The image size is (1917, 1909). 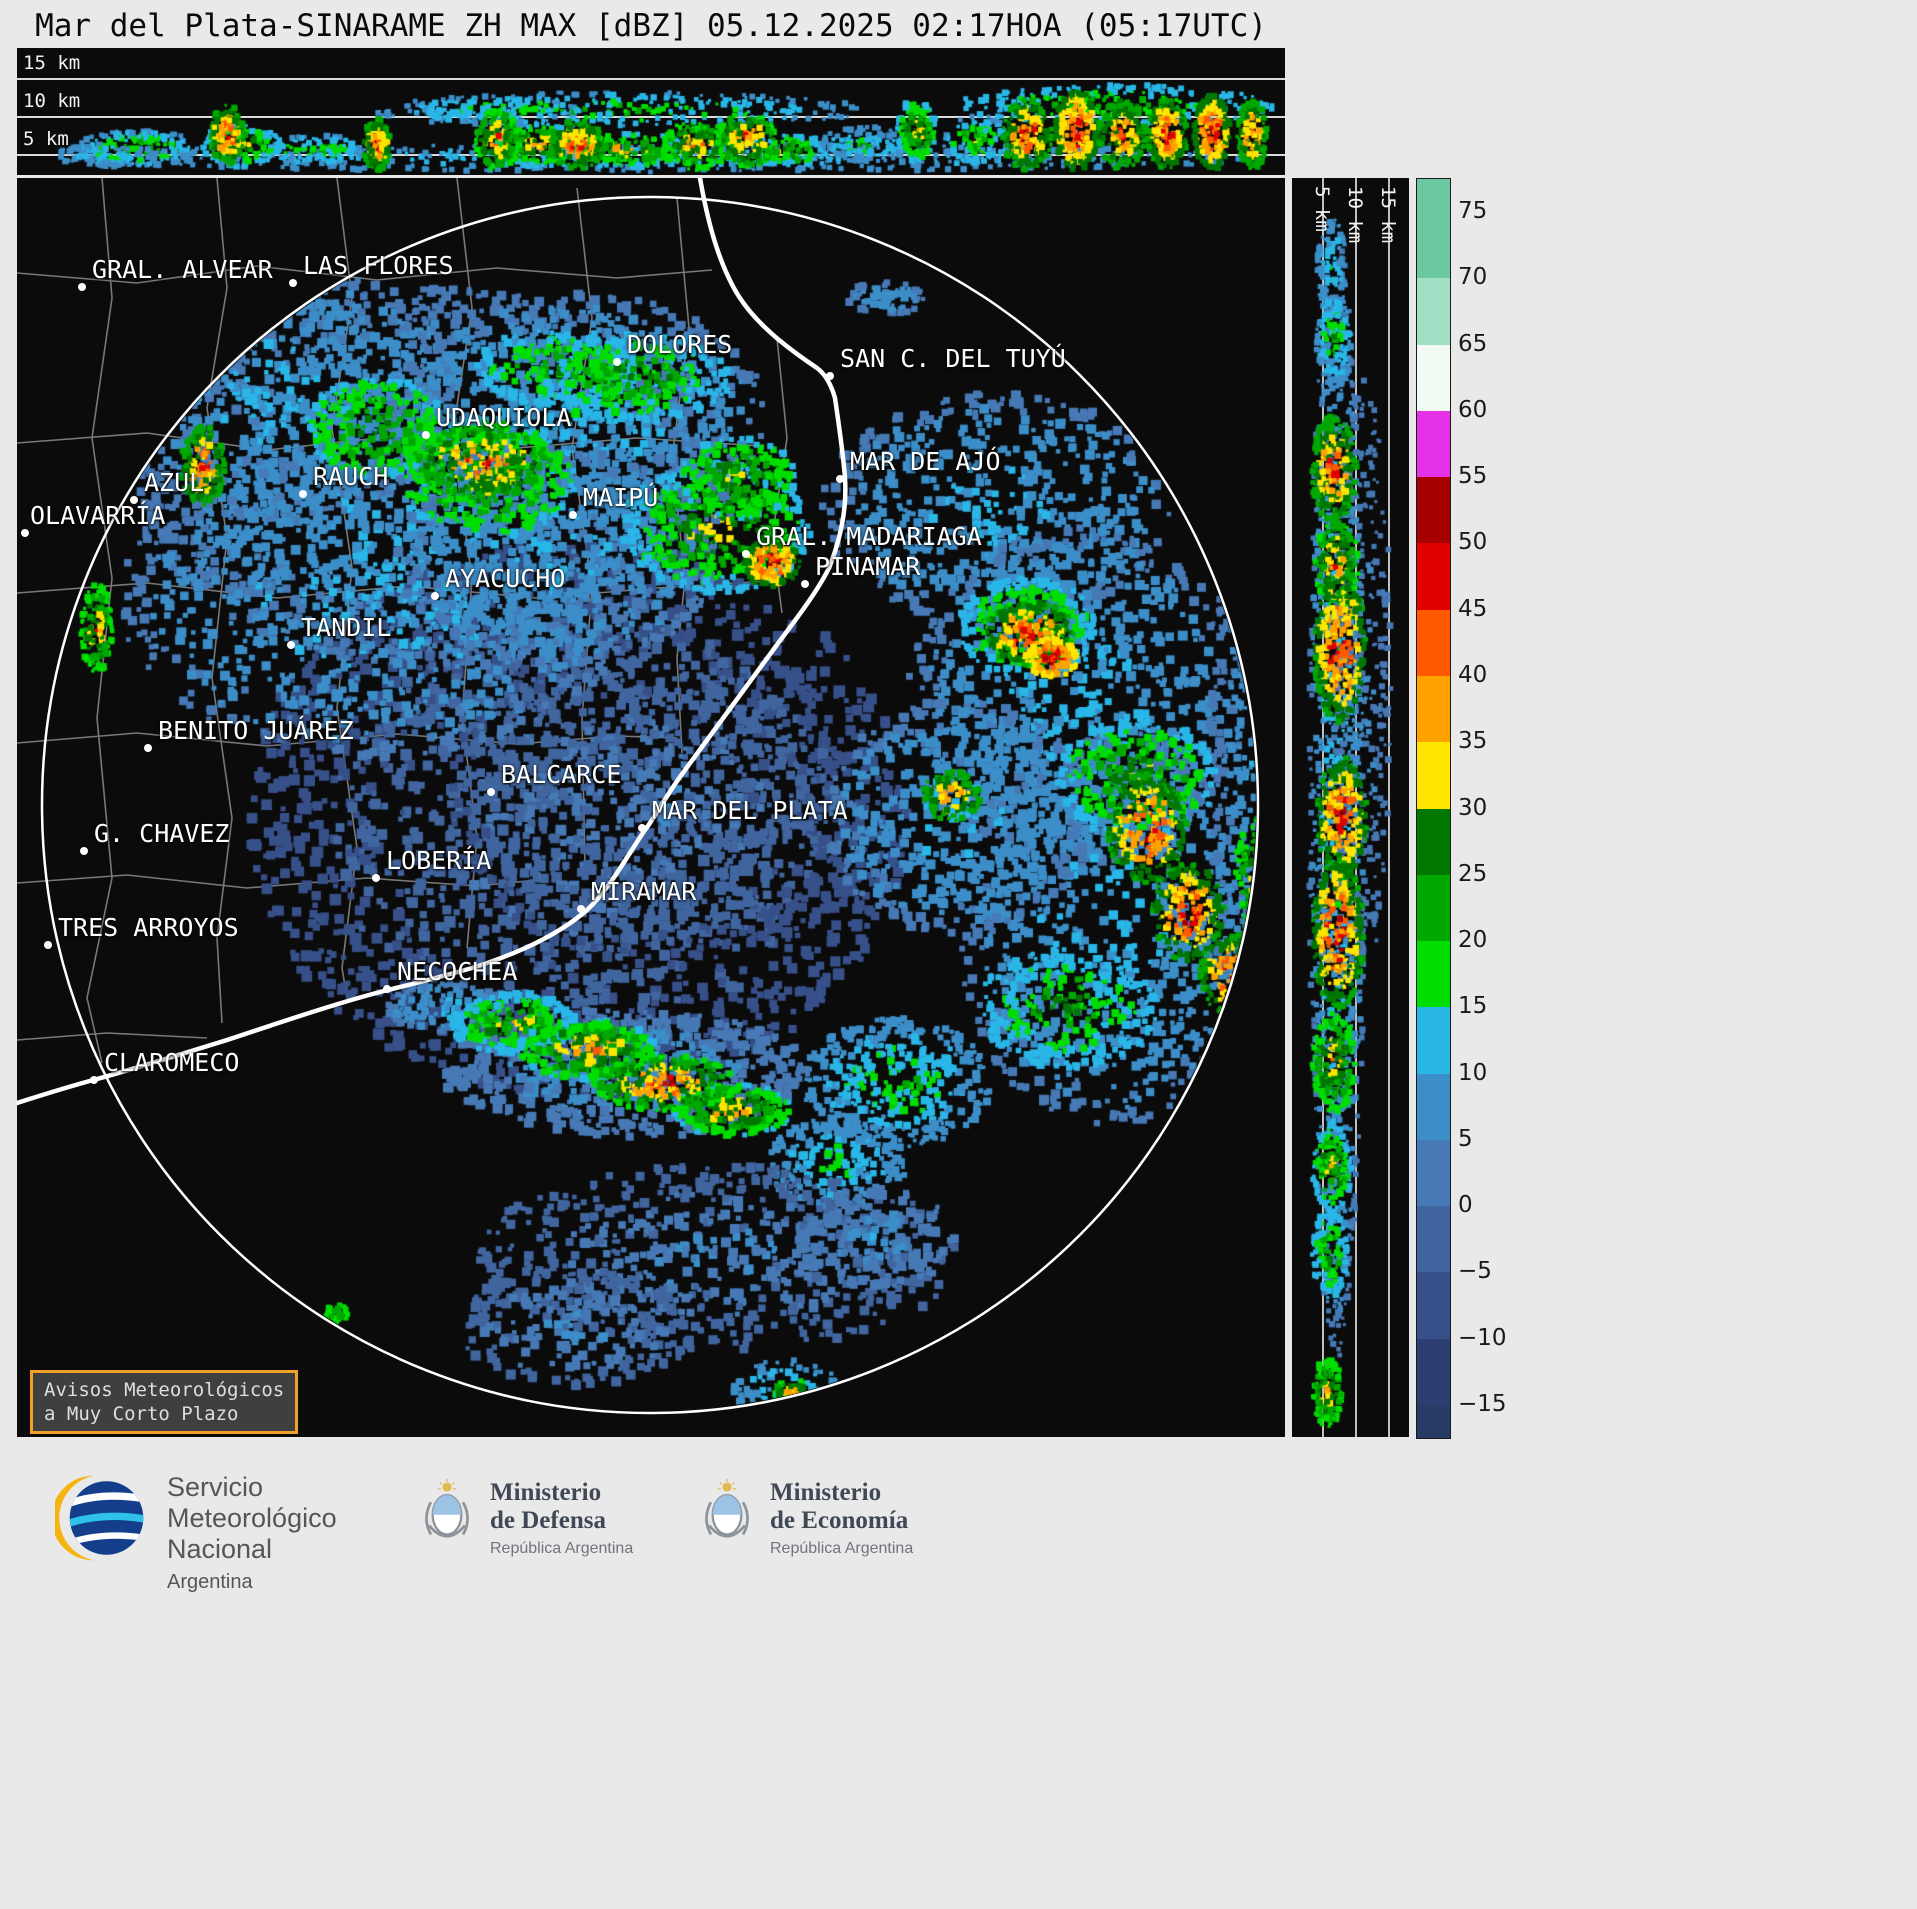 What do you see at coordinates (256, 730) in the screenshot?
I see `city-label: BENITO JUÁREZ` at bounding box center [256, 730].